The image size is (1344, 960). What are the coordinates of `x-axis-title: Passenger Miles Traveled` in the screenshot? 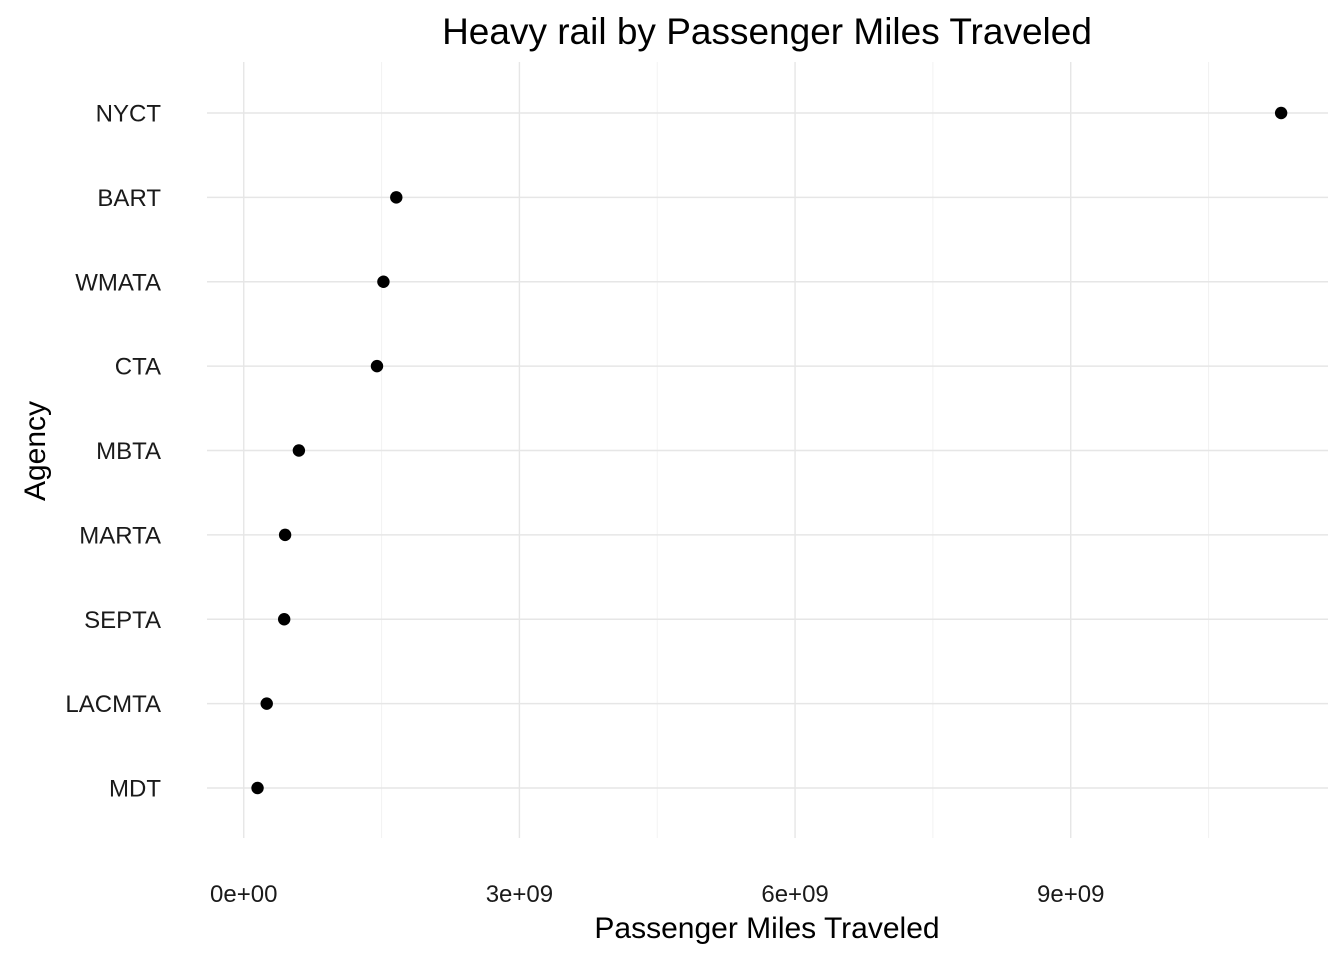 It's located at (766, 928).